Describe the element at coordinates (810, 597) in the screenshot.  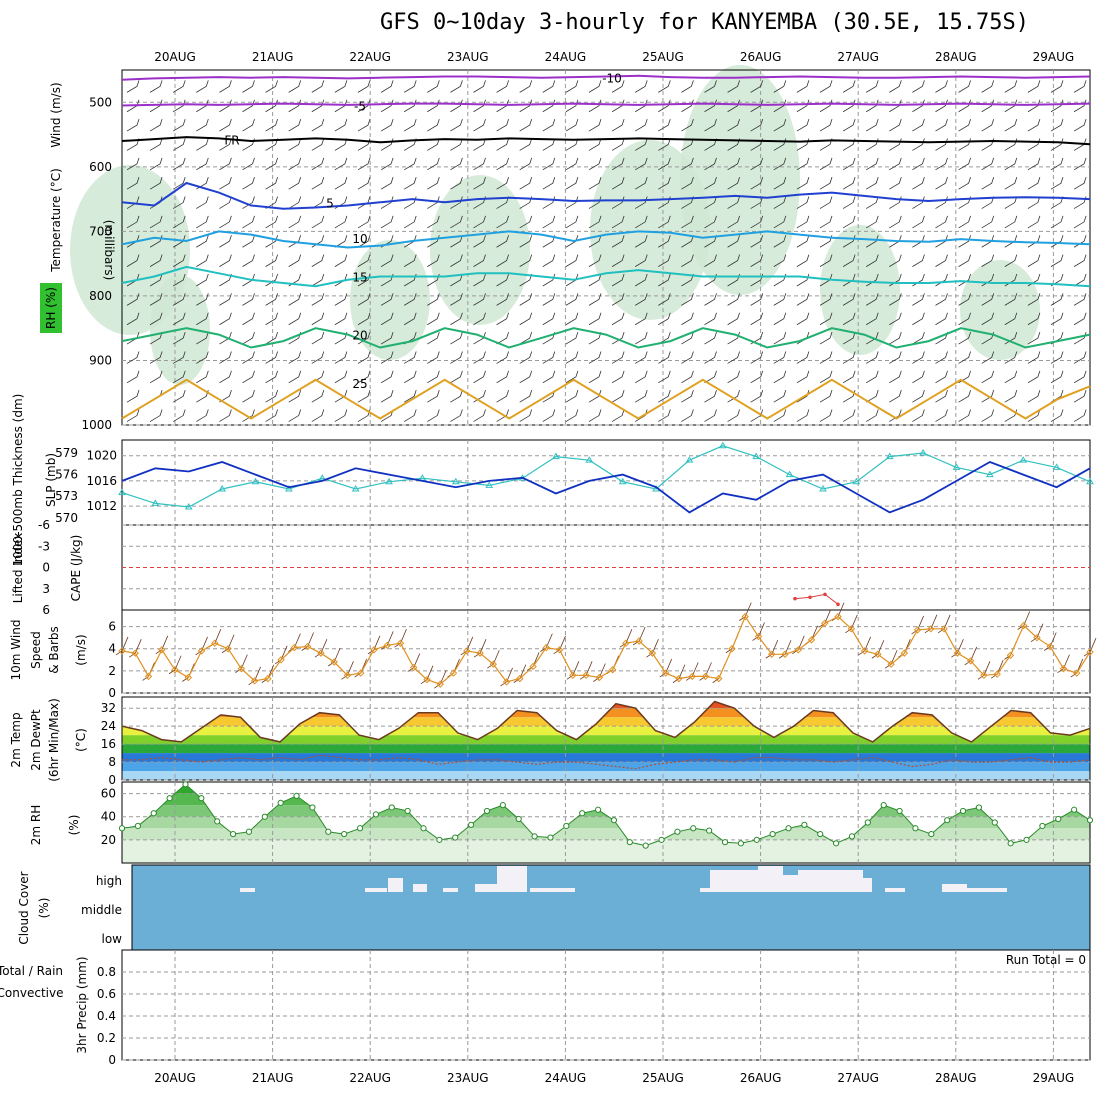
I see `li-point` at that location.